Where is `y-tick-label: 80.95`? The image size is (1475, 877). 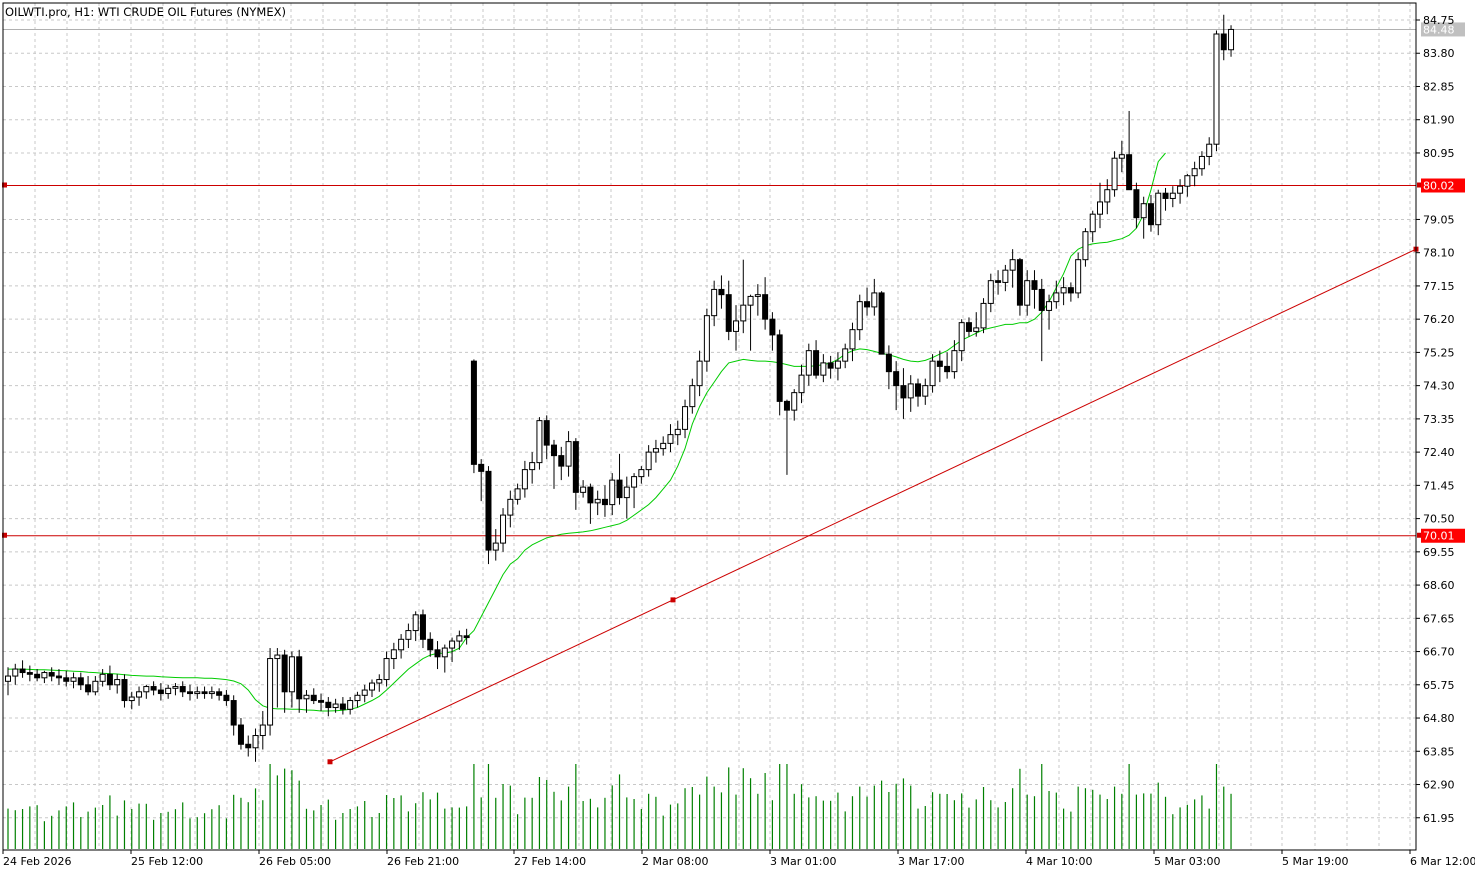 y-tick-label: 80.95 is located at coordinates (1439, 153).